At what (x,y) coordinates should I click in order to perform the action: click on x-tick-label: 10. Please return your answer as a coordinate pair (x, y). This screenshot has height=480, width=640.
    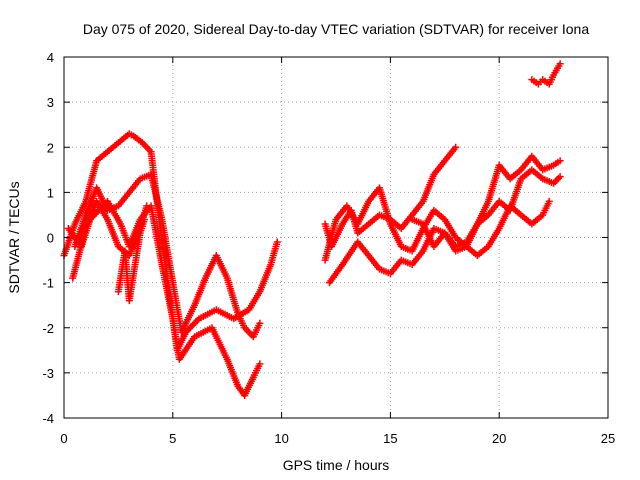
    Looking at the image, I should click on (281, 438).